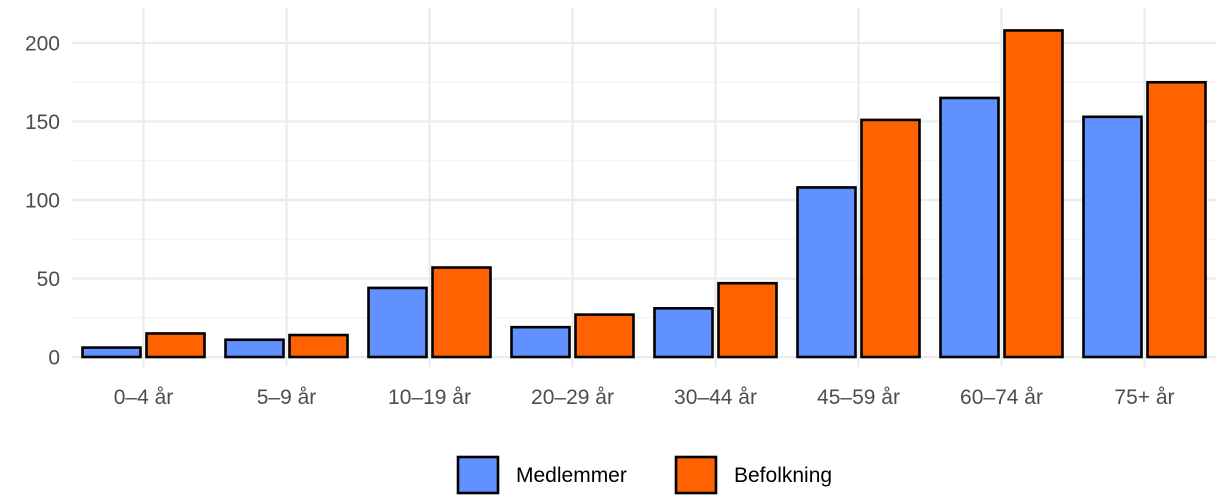 This screenshot has width=1216, height=496. I want to click on y-tick-label: 200, so click(42, 44).